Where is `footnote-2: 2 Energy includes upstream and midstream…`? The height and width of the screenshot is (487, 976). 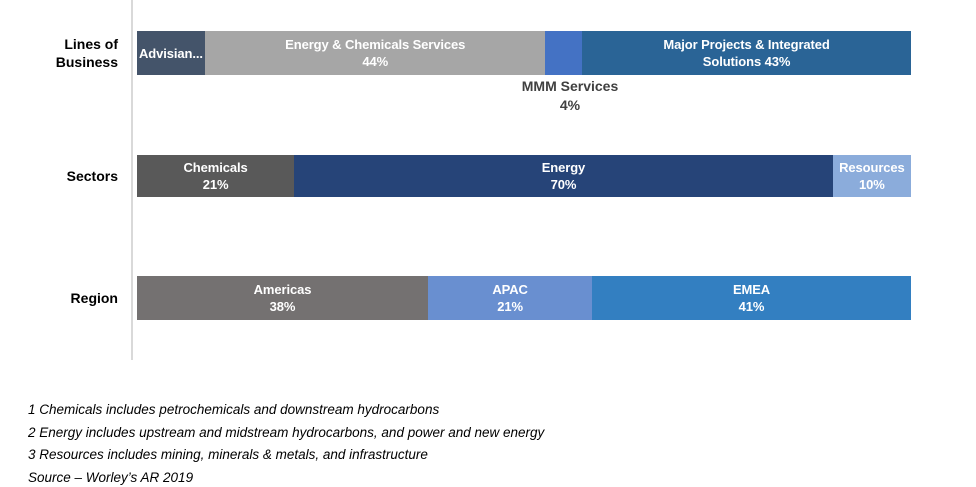
footnote-2: 2 Energy includes upstream and midstream… is located at coordinates (286, 432).